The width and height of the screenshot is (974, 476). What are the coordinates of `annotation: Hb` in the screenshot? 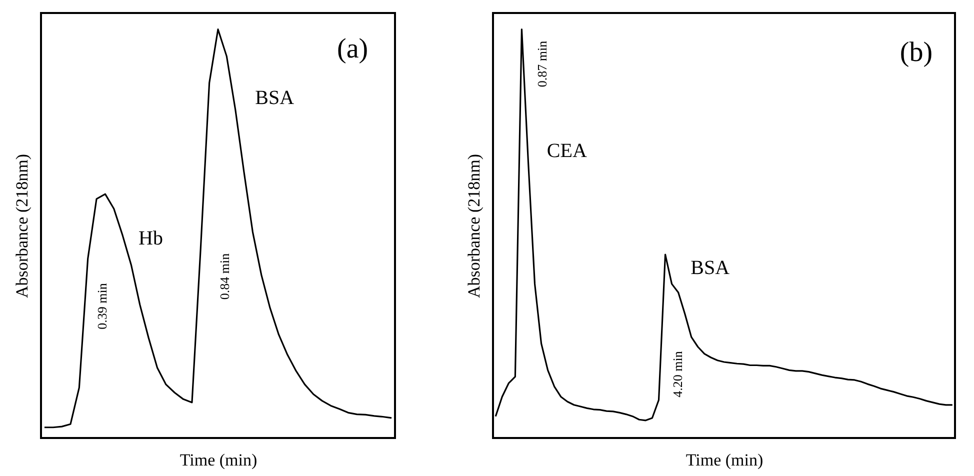 It's located at (150, 238).